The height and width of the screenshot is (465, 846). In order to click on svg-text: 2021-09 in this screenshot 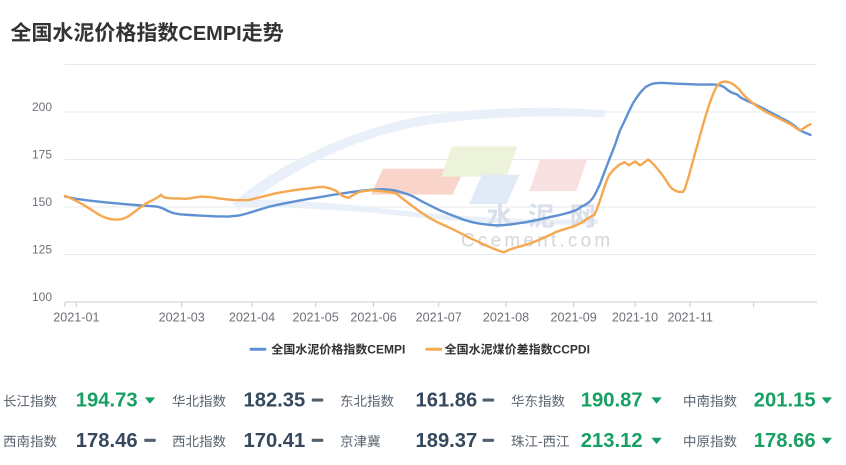, I will do `click(573, 318)`.